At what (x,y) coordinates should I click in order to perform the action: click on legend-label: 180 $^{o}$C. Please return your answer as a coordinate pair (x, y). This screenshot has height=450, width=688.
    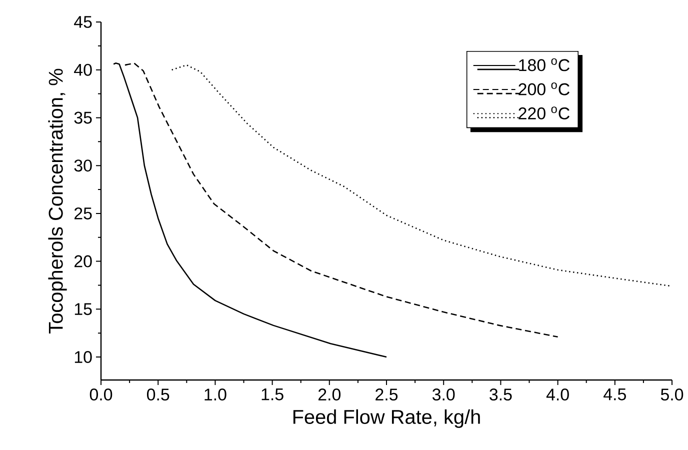
    Looking at the image, I should click on (544, 65).